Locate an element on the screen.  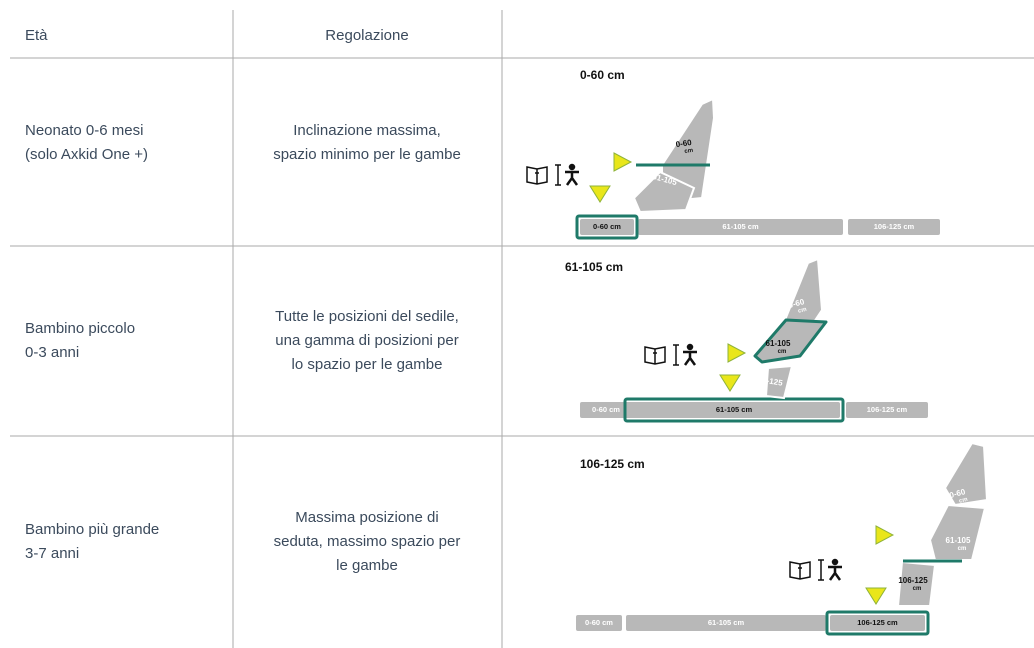
seat-label-text: 106-125 is located at coordinates (913, 580).